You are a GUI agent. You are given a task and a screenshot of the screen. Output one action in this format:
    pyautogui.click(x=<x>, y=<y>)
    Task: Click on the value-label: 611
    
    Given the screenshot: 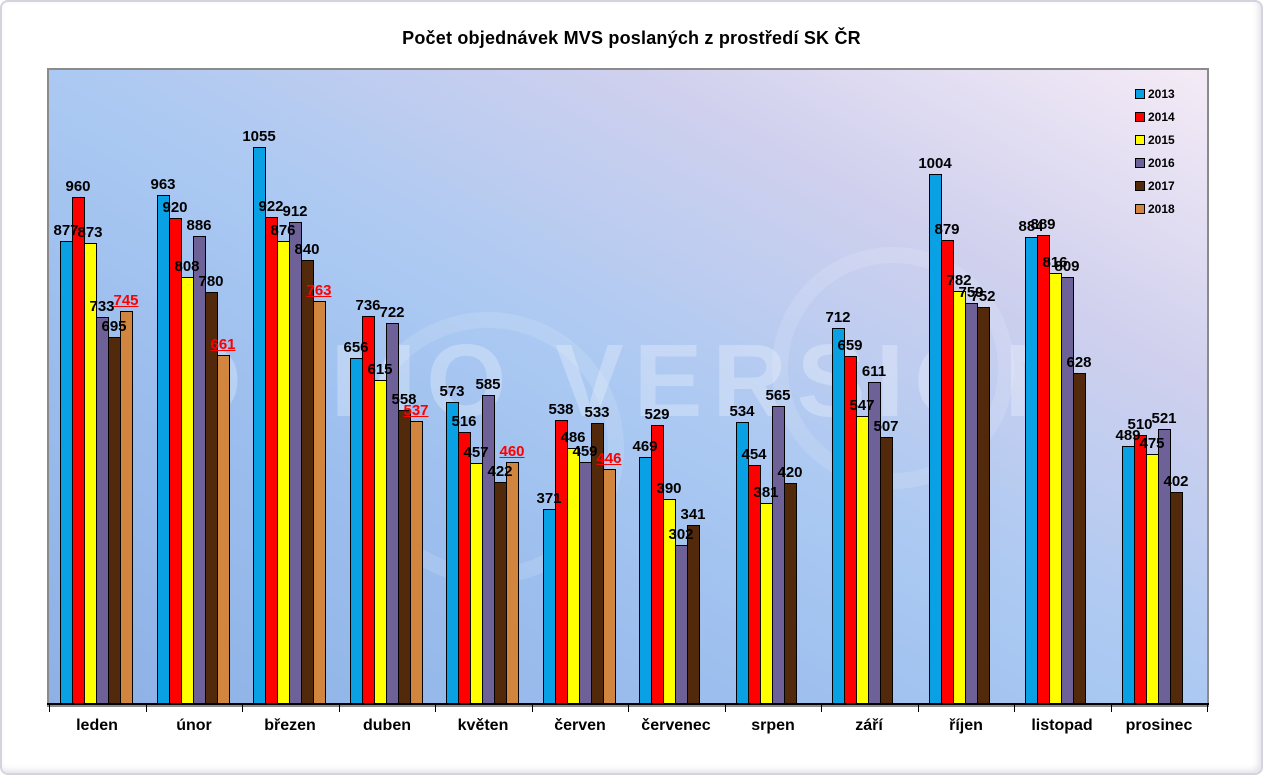 What is the action you would take?
    pyautogui.click(x=874, y=371)
    